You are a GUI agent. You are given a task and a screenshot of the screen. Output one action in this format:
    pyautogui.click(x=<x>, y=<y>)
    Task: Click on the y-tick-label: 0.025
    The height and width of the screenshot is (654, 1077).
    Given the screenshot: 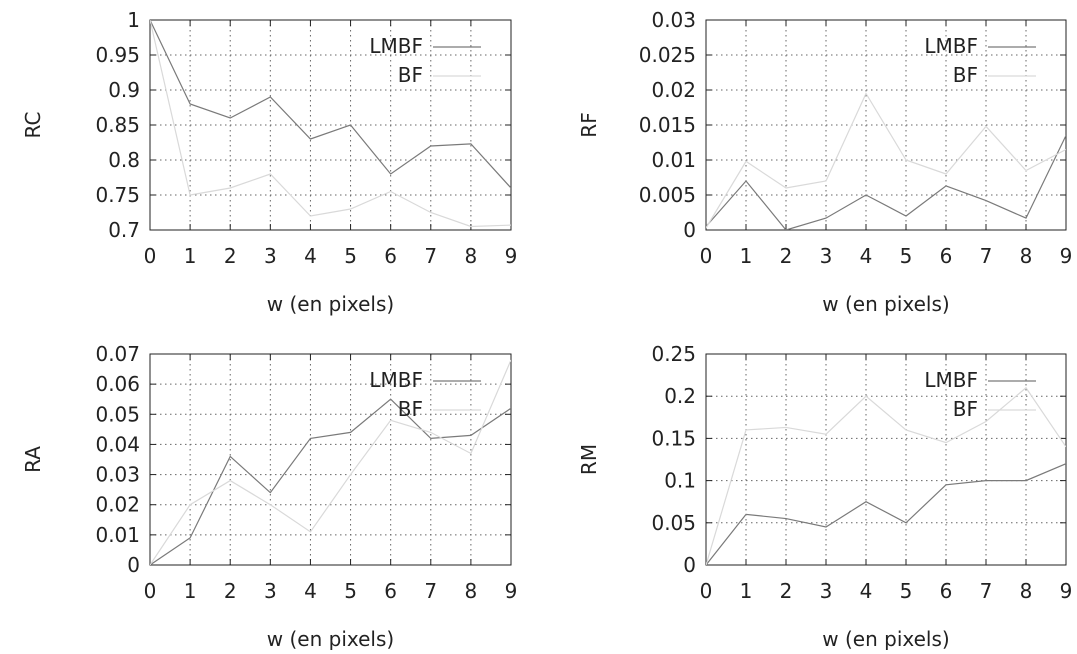 What is the action you would take?
    pyautogui.click(x=667, y=55)
    